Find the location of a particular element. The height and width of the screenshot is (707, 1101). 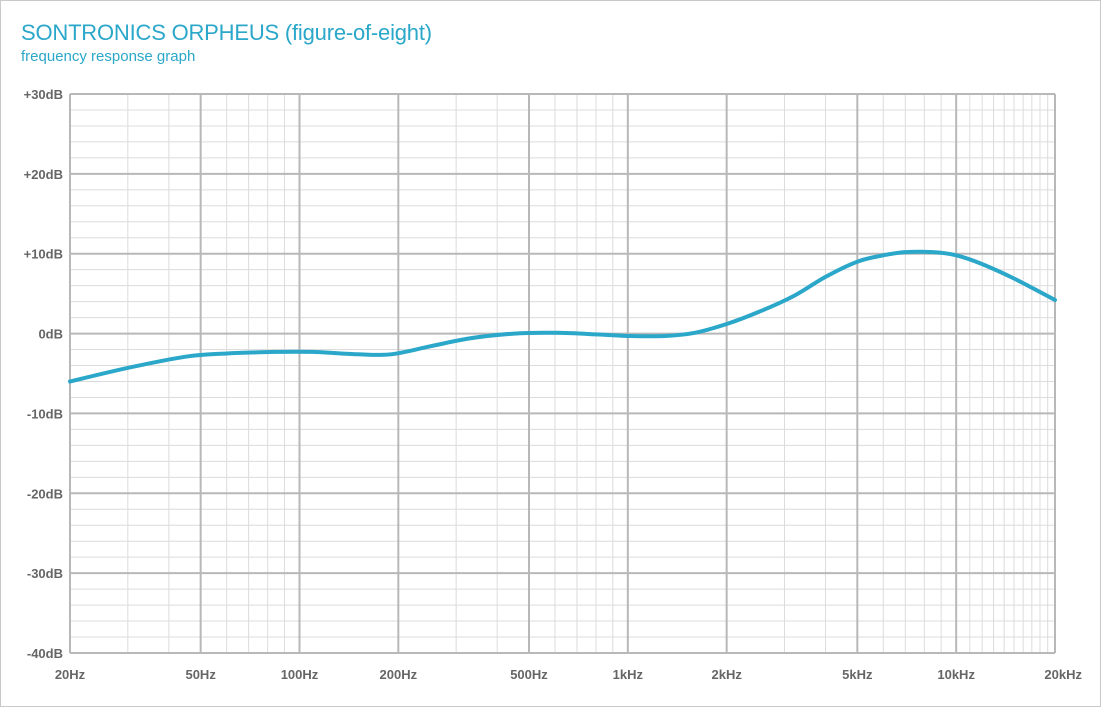

y-tick-labels: +30dB +20dB +10dB 0dB -10dB -20dB -30dB -40dB is located at coordinates (43, 374).